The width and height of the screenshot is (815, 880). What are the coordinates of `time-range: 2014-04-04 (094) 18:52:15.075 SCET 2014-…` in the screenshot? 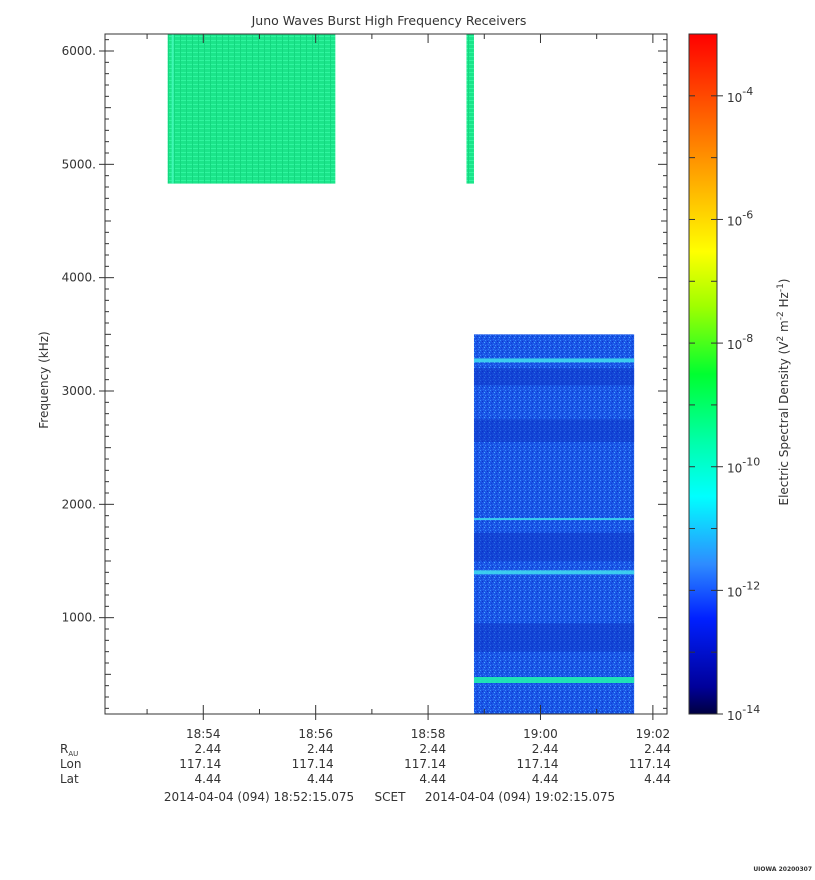 It's located at (389, 797).